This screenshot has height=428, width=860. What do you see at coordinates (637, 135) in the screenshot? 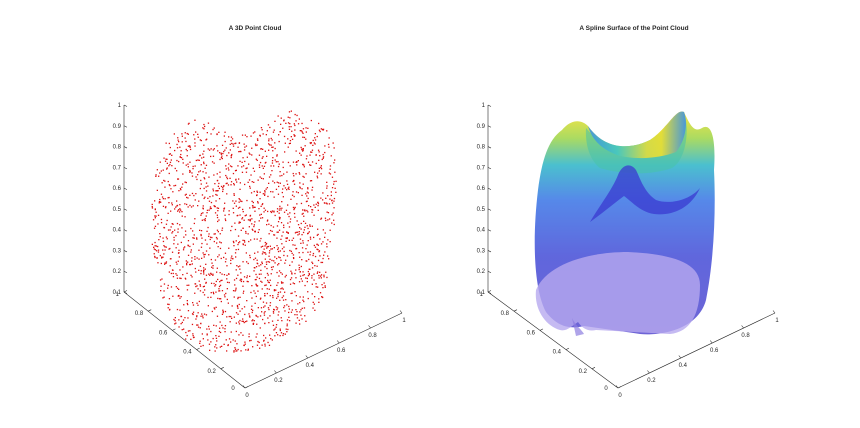
I see `surface-crest` at bounding box center [637, 135].